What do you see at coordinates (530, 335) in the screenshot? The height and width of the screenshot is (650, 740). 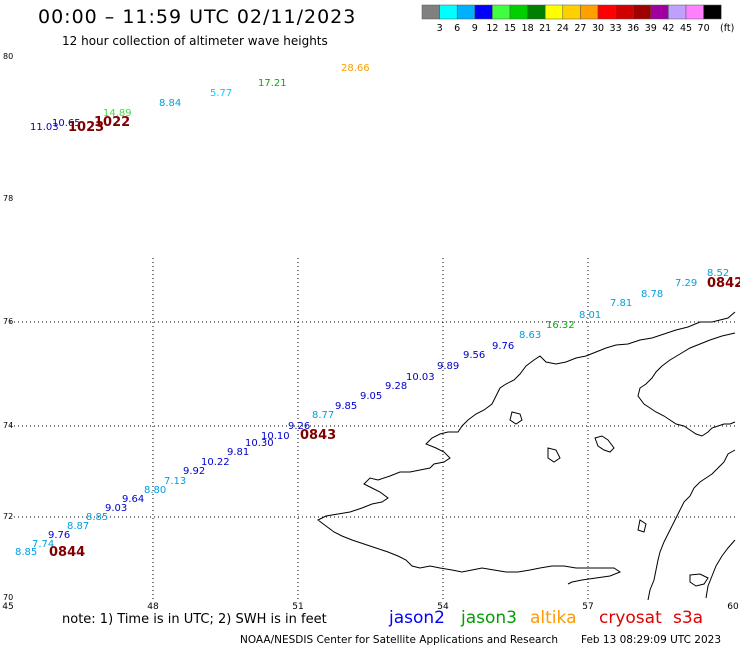 I see `wave-height-label: 8.63` at bounding box center [530, 335].